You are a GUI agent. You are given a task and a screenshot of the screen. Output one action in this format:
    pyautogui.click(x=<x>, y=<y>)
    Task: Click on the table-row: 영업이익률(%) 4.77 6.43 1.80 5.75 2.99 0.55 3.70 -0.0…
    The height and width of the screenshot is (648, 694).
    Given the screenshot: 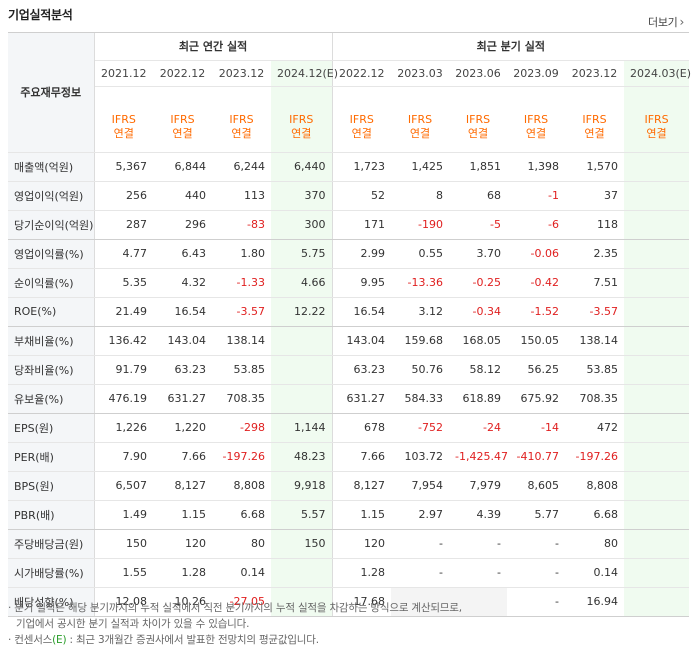 What is the action you would take?
    pyautogui.click(x=349, y=254)
    